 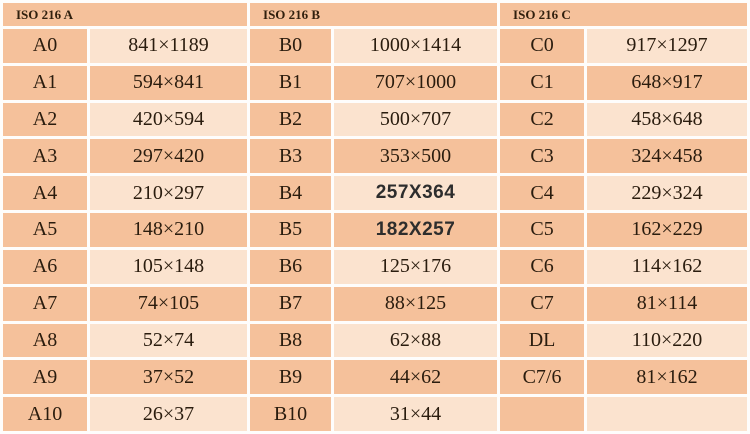 I want to click on size-value-b4: 257X364, so click(x=416, y=193).